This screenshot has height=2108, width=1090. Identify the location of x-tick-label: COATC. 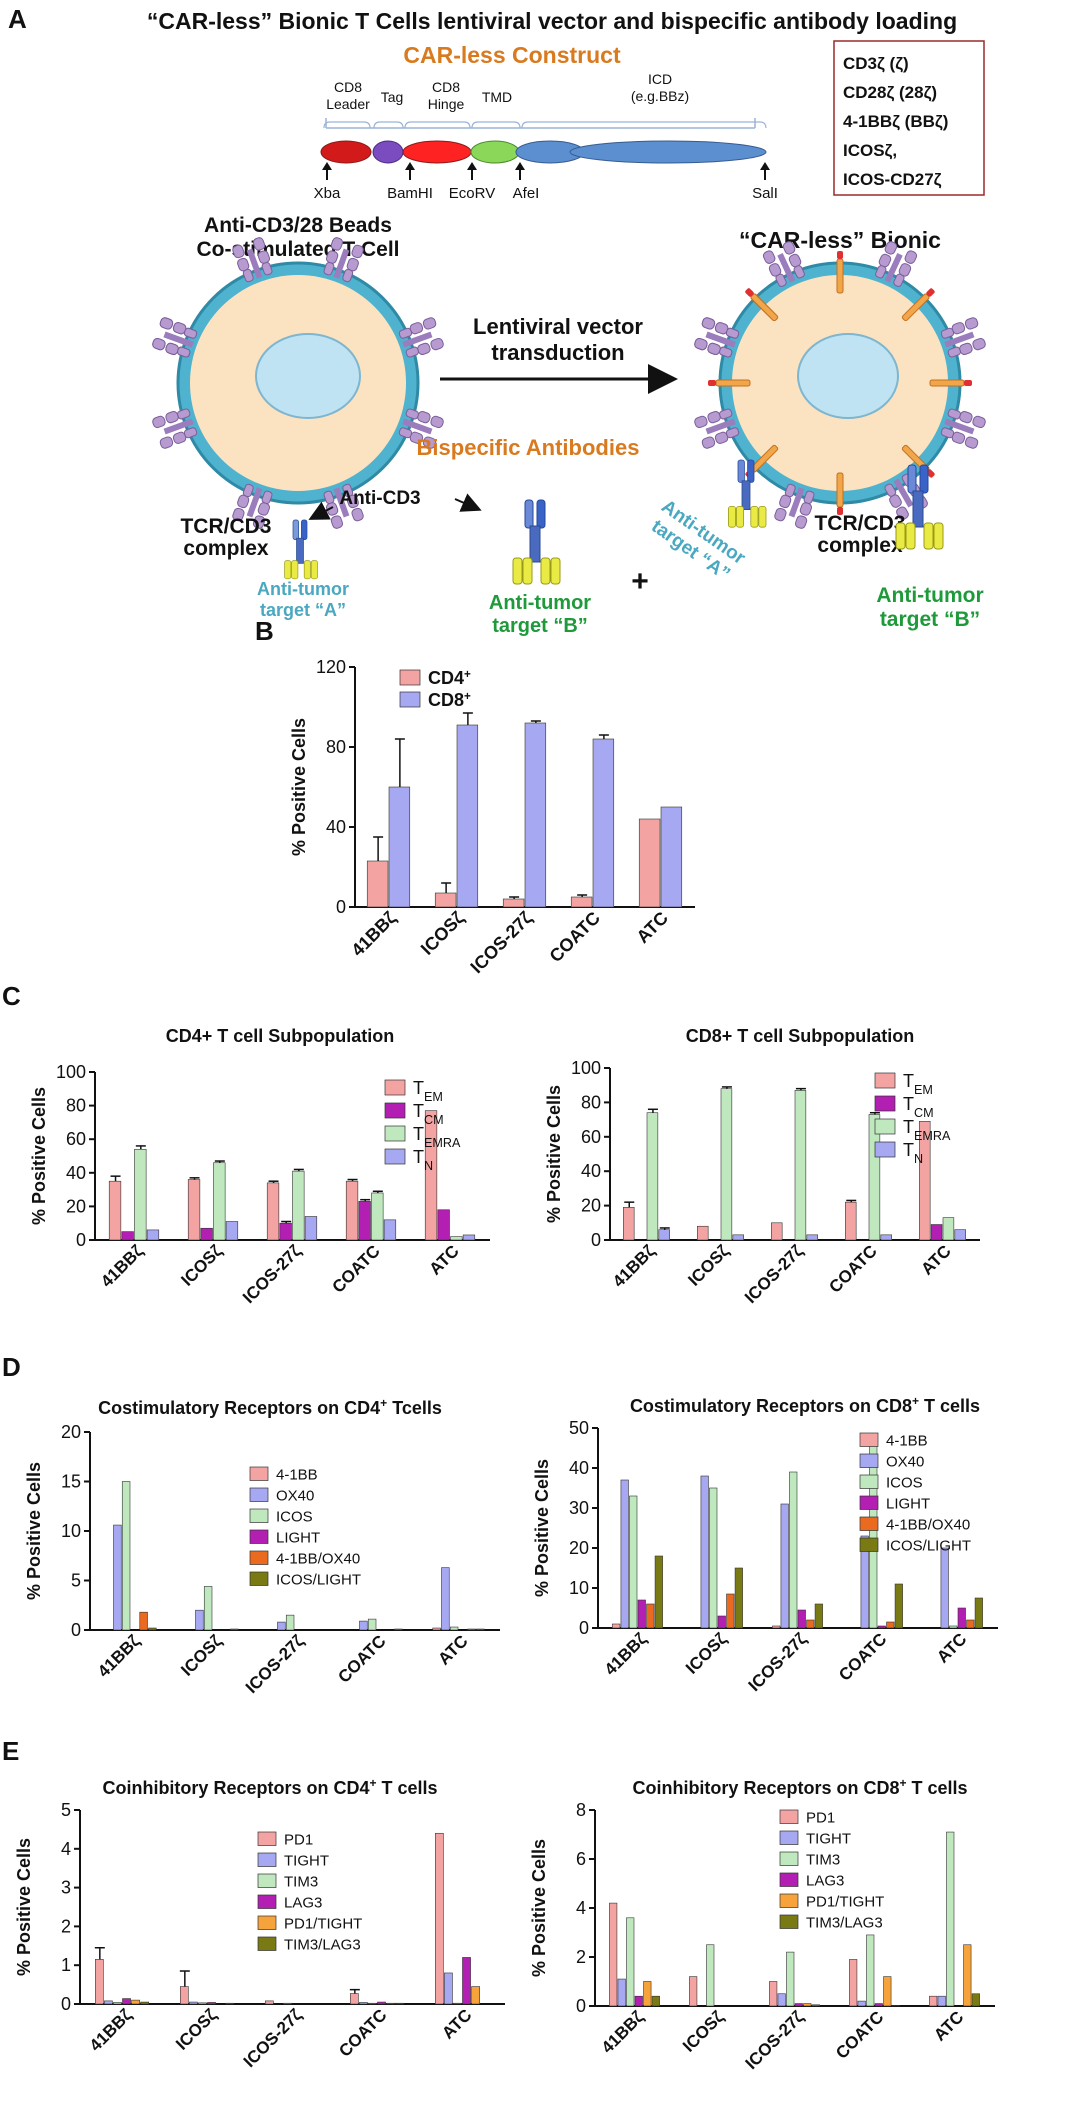
(852, 1268).